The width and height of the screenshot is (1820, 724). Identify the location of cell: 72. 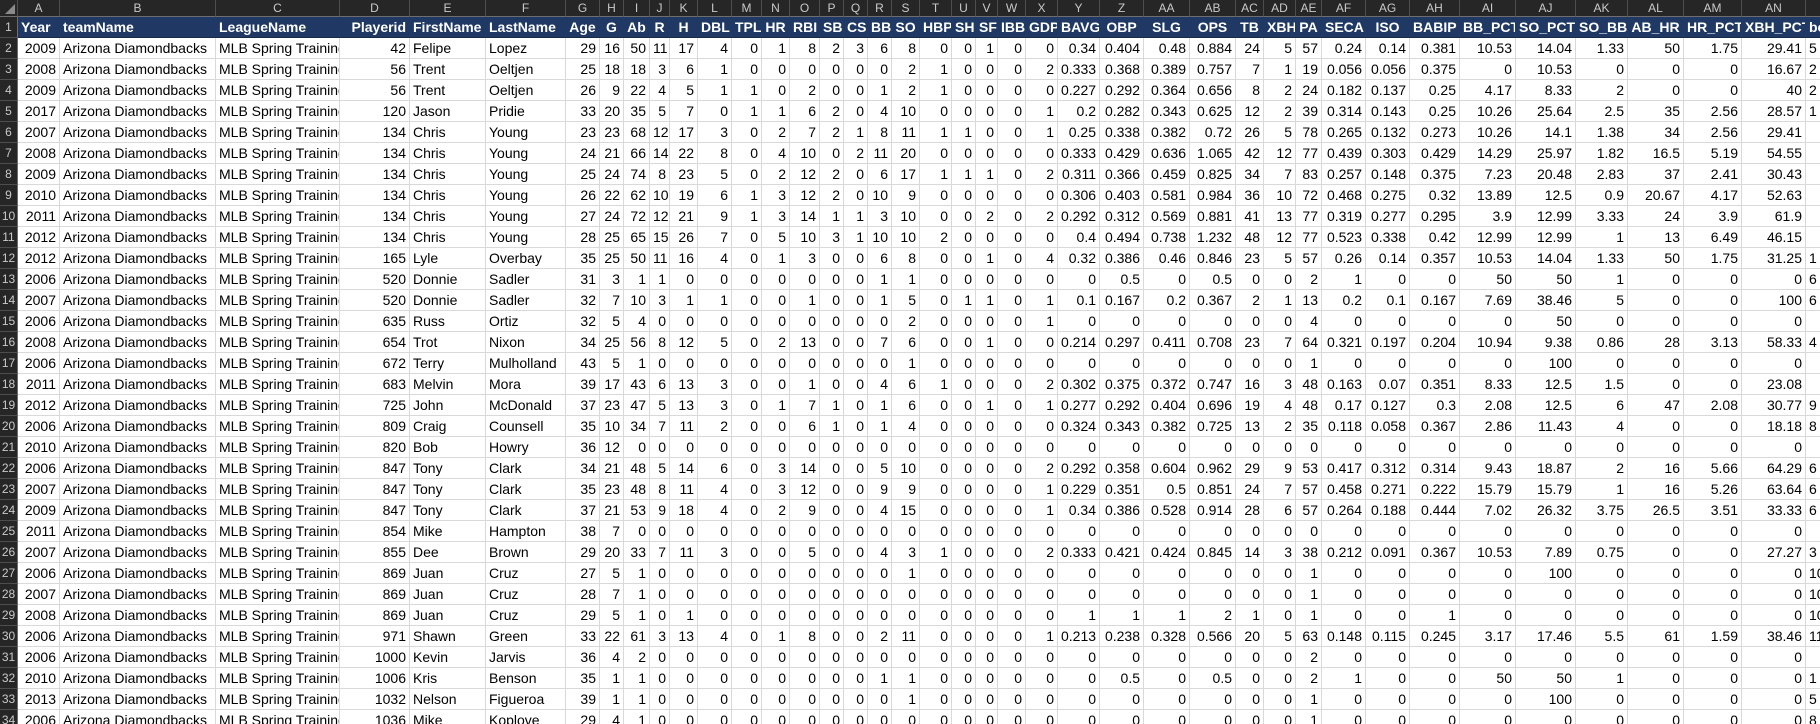
(1309, 195).